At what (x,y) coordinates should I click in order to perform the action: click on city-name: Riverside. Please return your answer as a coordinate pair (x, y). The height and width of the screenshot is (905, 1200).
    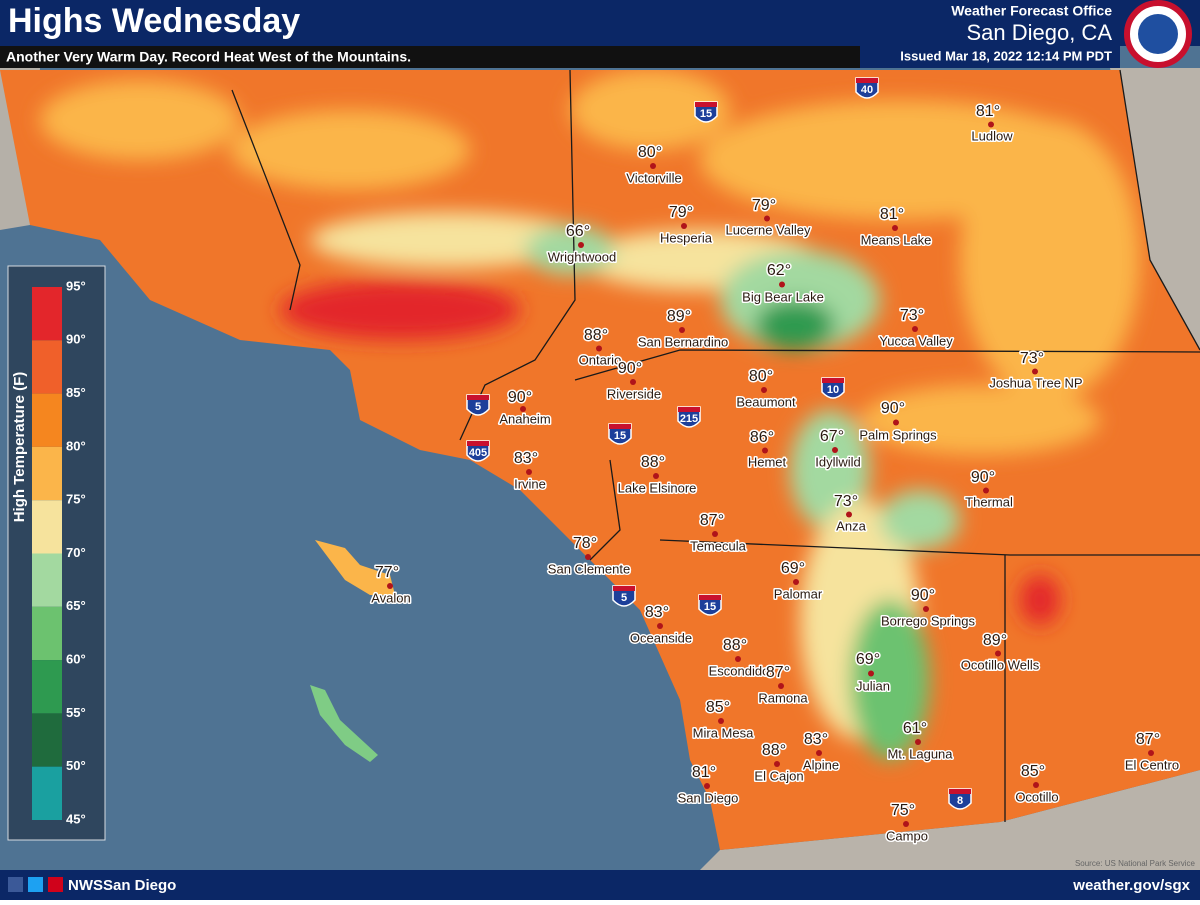
    Looking at the image, I should click on (634, 393).